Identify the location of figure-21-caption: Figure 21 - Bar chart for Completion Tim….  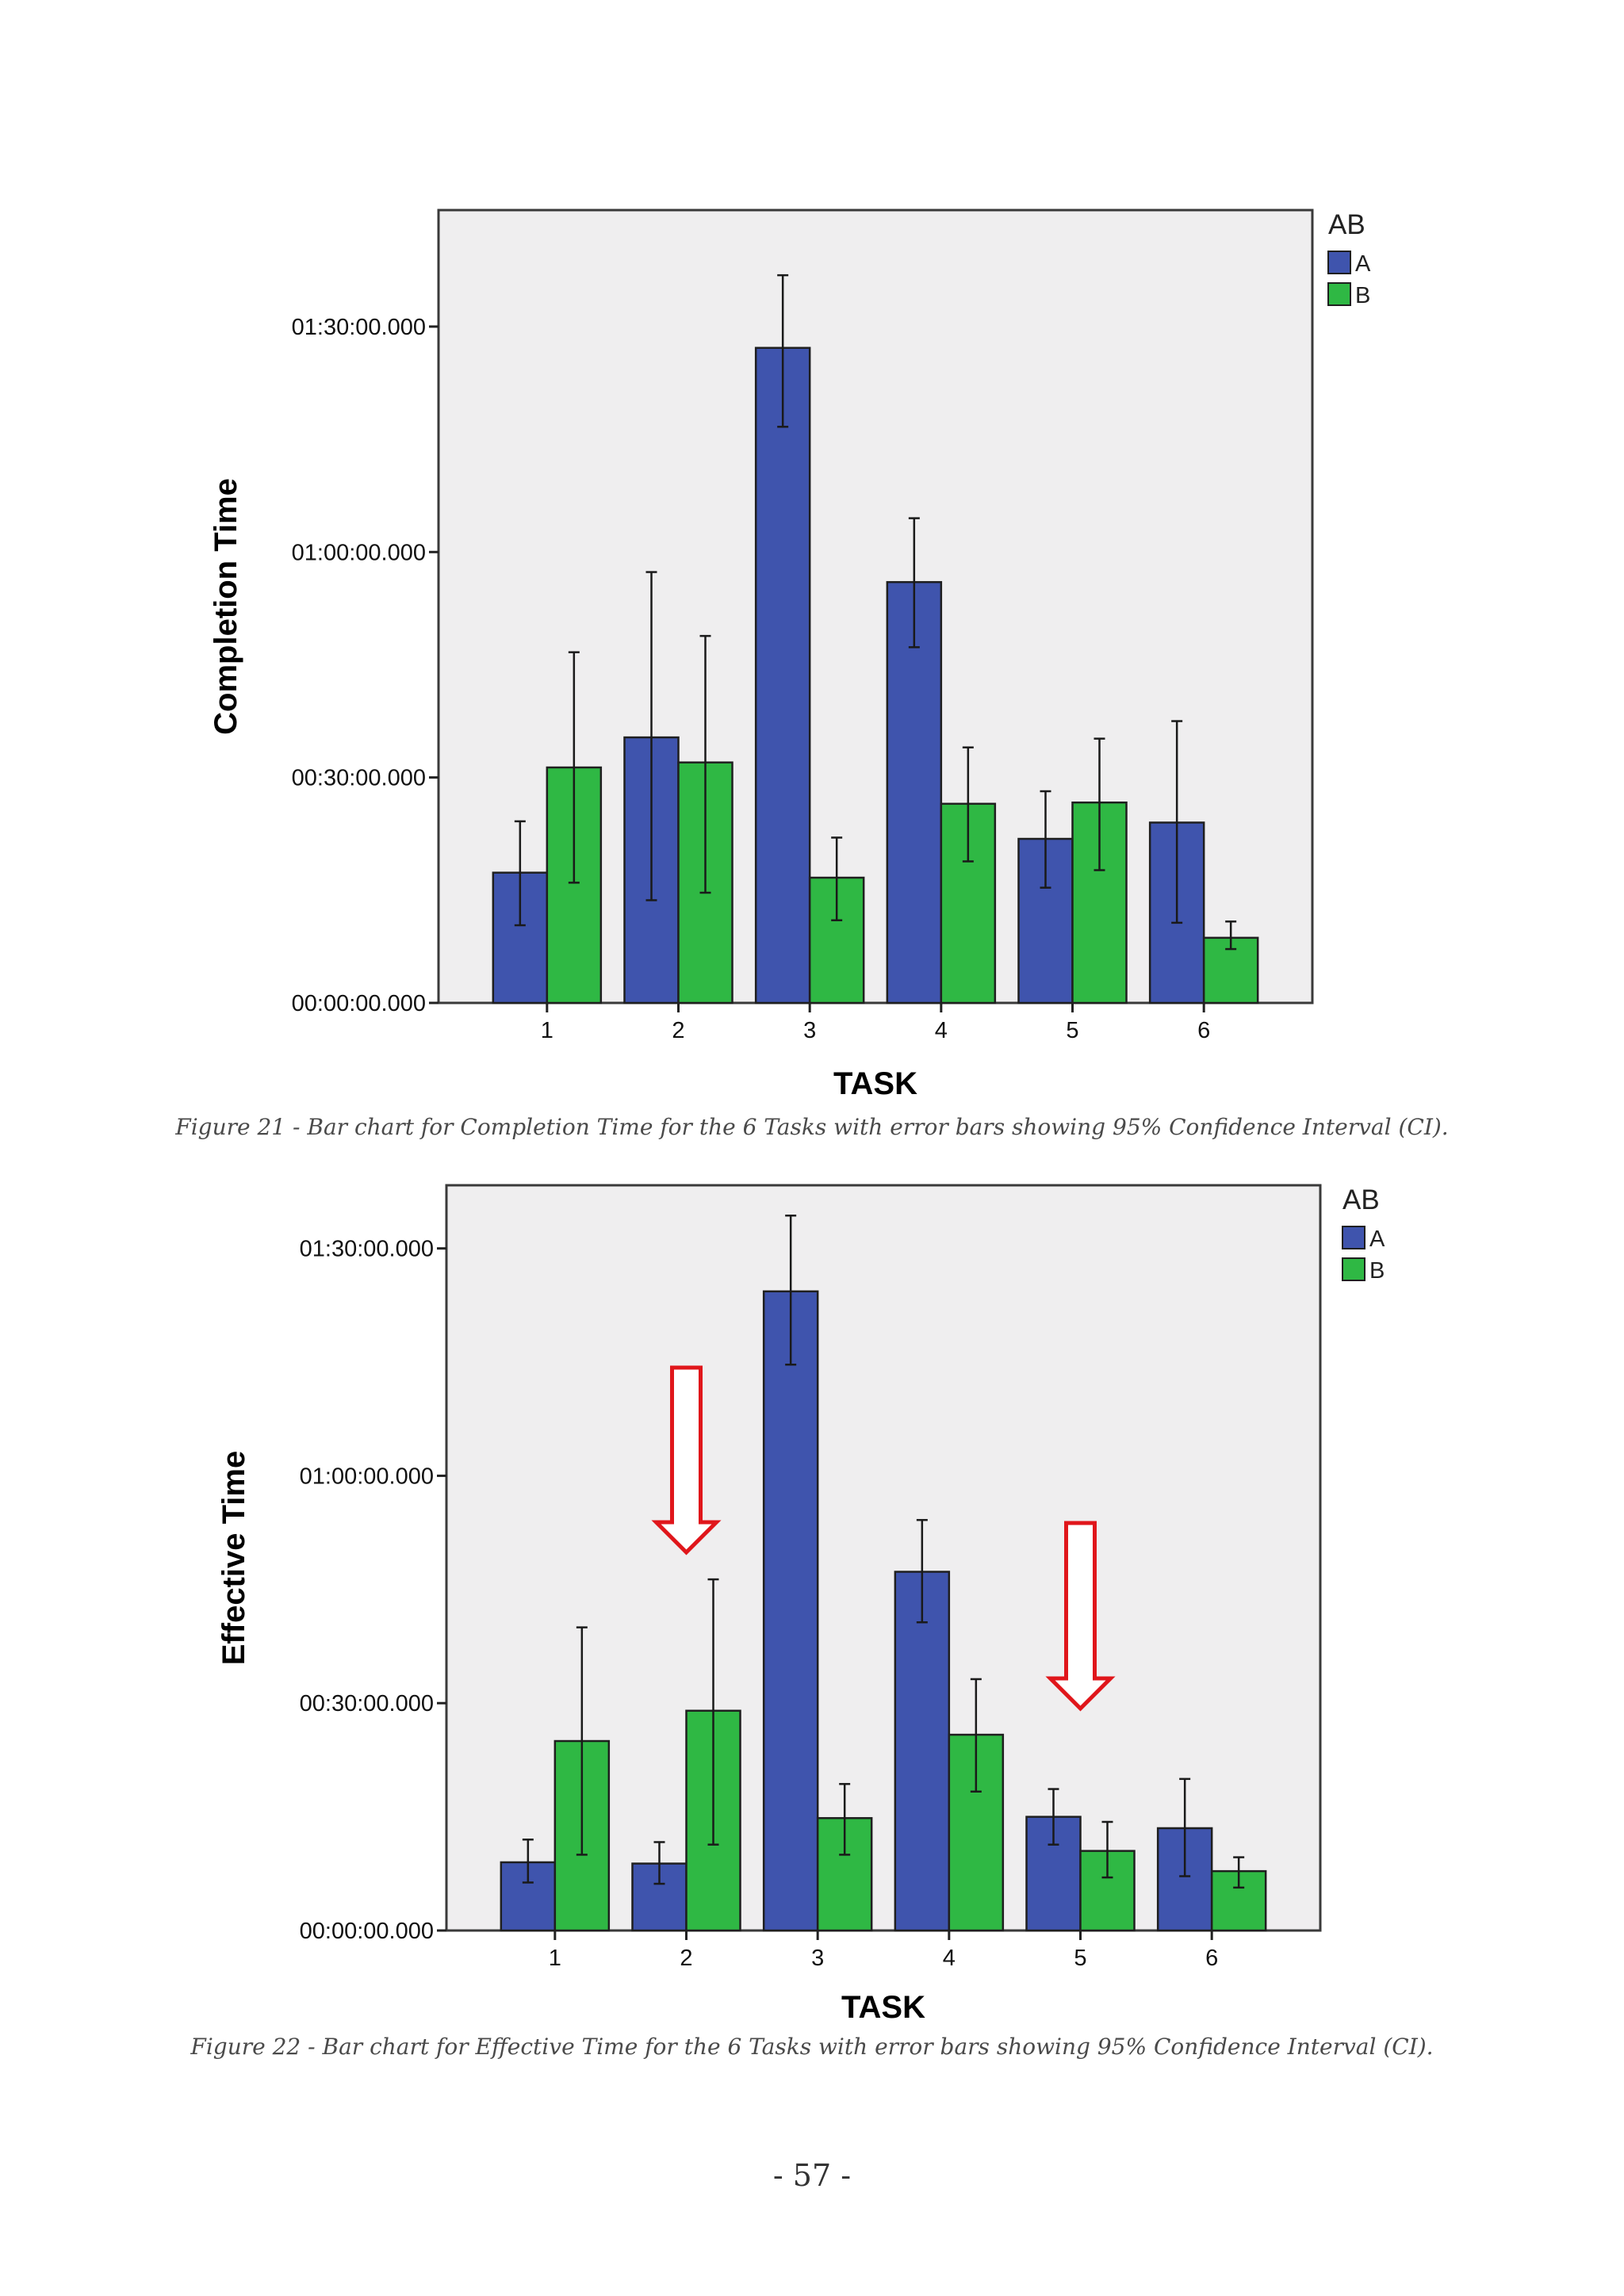
(812, 1127).